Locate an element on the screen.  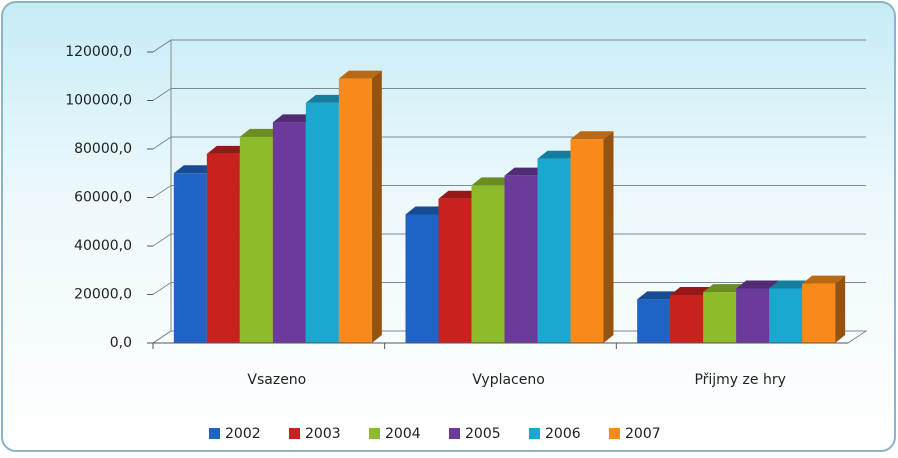
y-tick-label: 20000,0 is located at coordinates (103, 295).